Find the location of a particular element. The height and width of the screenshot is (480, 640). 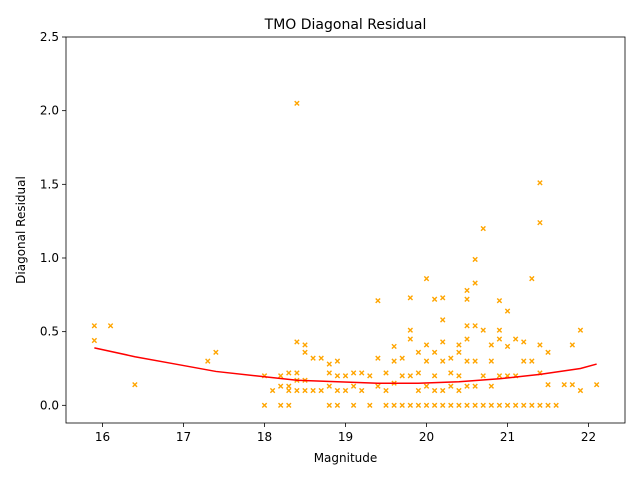

x-axis: 16 17 18 19 20 21 22 is located at coordinates (345, 433).